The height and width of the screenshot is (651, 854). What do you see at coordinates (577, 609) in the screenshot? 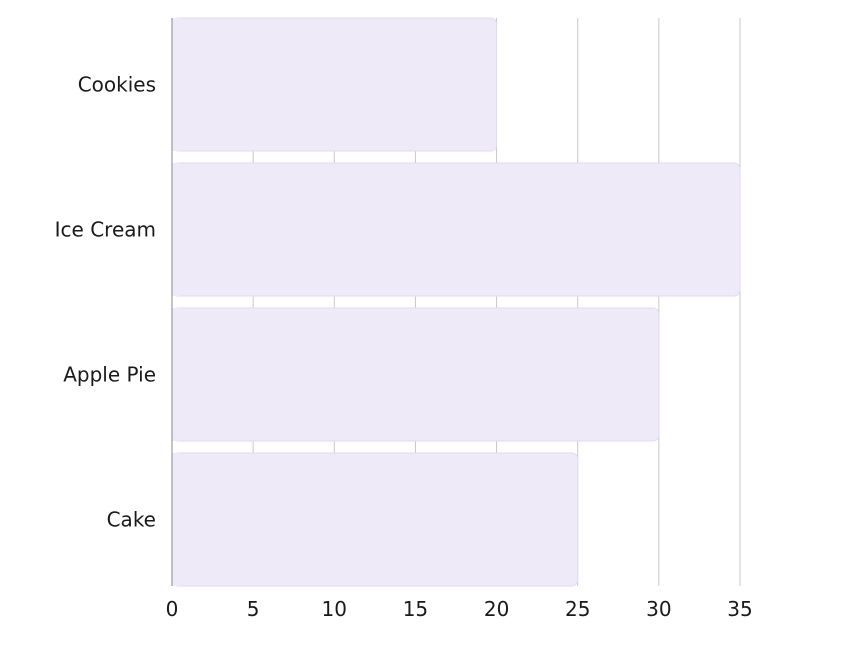
I see `x-tick-label-25: 25` at bounding box center [577, 609].